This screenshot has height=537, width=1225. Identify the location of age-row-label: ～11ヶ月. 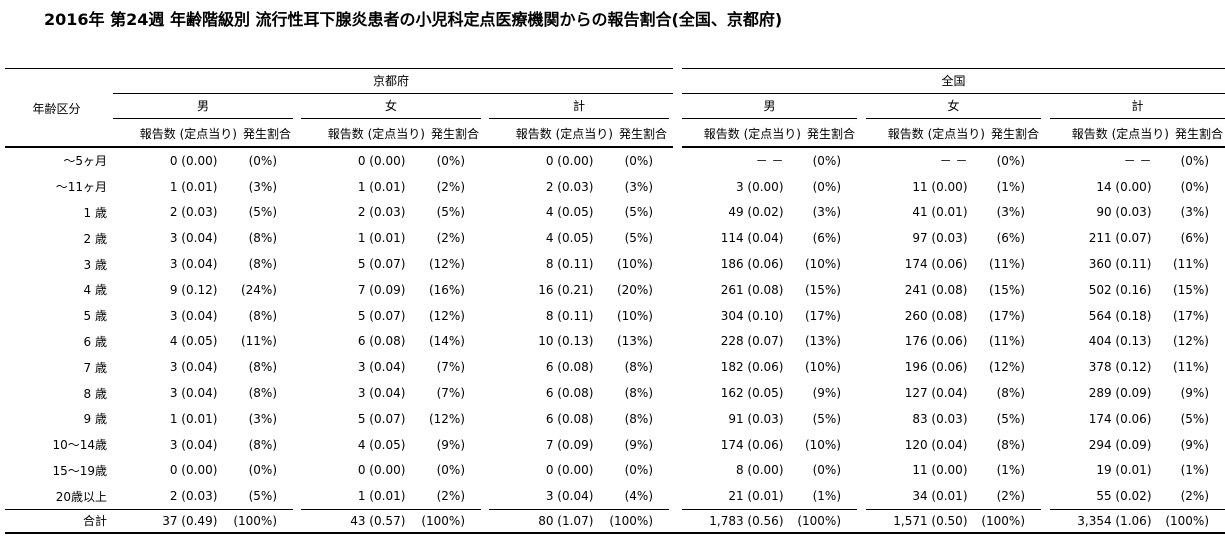
(81, 187).